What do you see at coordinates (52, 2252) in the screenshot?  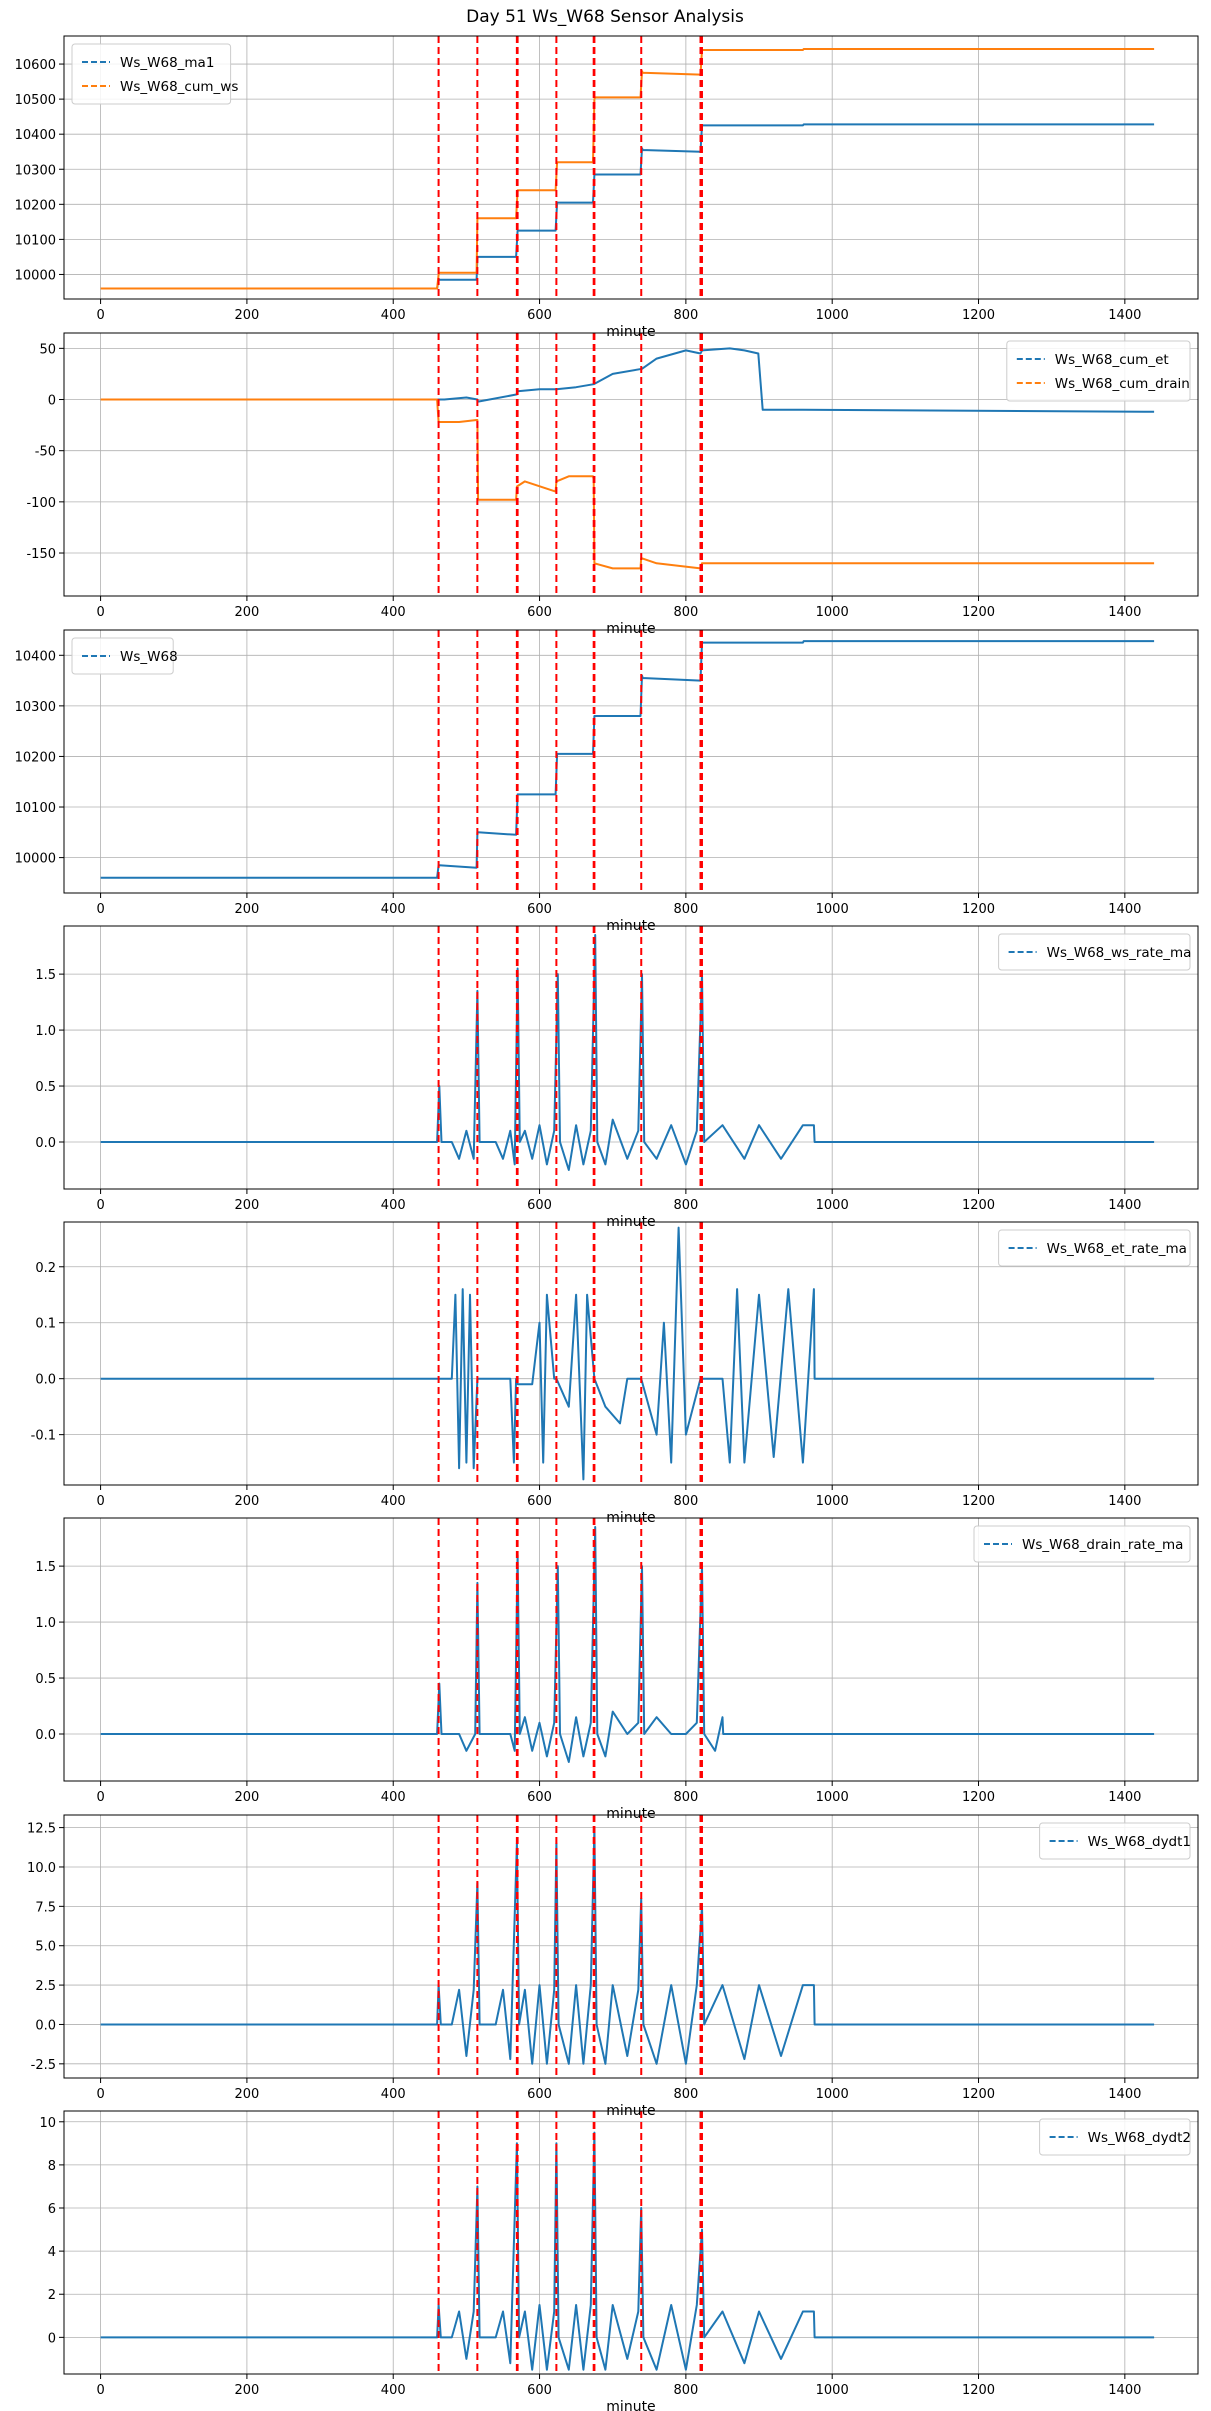 I see `y-tick-label: 4` at bounding box center [52, 2252].